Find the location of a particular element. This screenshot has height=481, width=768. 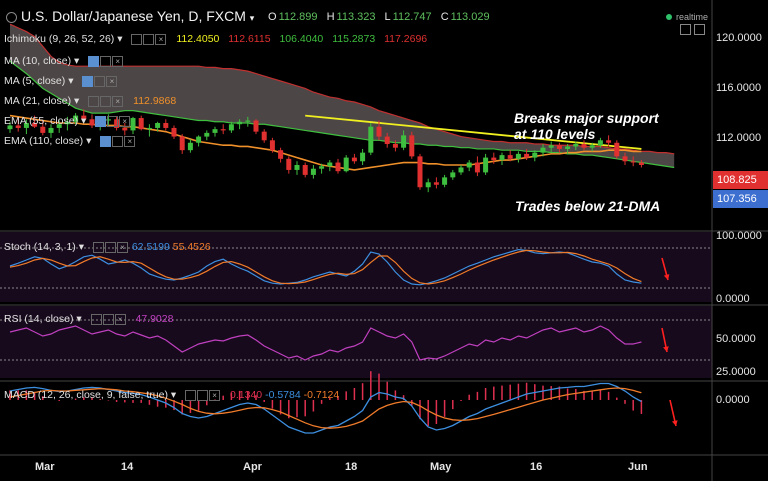

rsi-down-arrow-head is located at coordinates (666, 349).